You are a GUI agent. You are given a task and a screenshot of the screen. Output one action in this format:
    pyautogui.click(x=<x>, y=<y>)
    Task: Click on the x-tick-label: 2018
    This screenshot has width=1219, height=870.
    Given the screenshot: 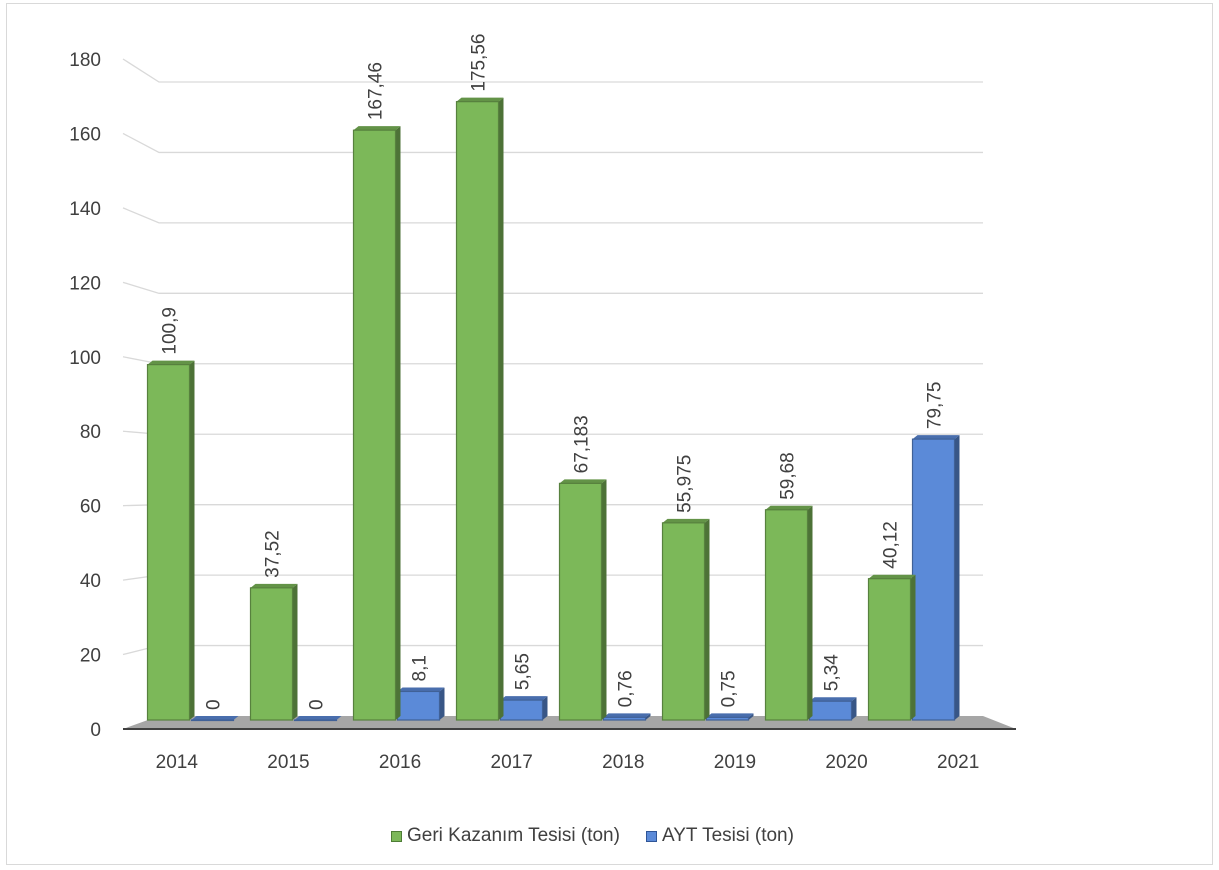 What is the action you would take?
    pyautogui.click(x=623, y=762)
    